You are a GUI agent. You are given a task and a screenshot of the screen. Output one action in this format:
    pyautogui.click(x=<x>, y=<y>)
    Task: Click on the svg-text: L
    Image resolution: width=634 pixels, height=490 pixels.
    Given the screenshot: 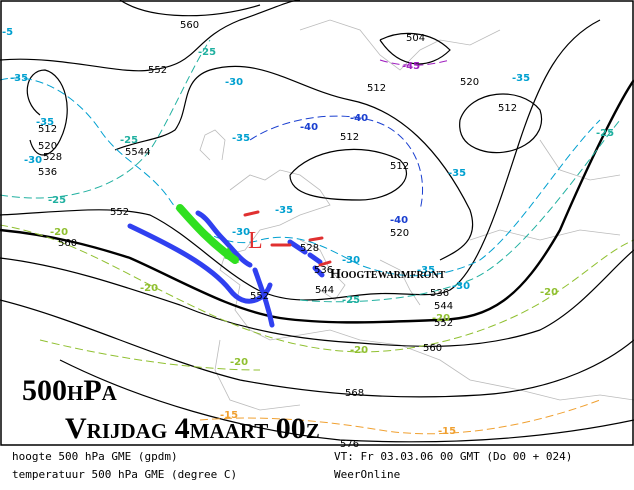 What is the action you would take?
    pyautogui.click(x=255, y=241)
    